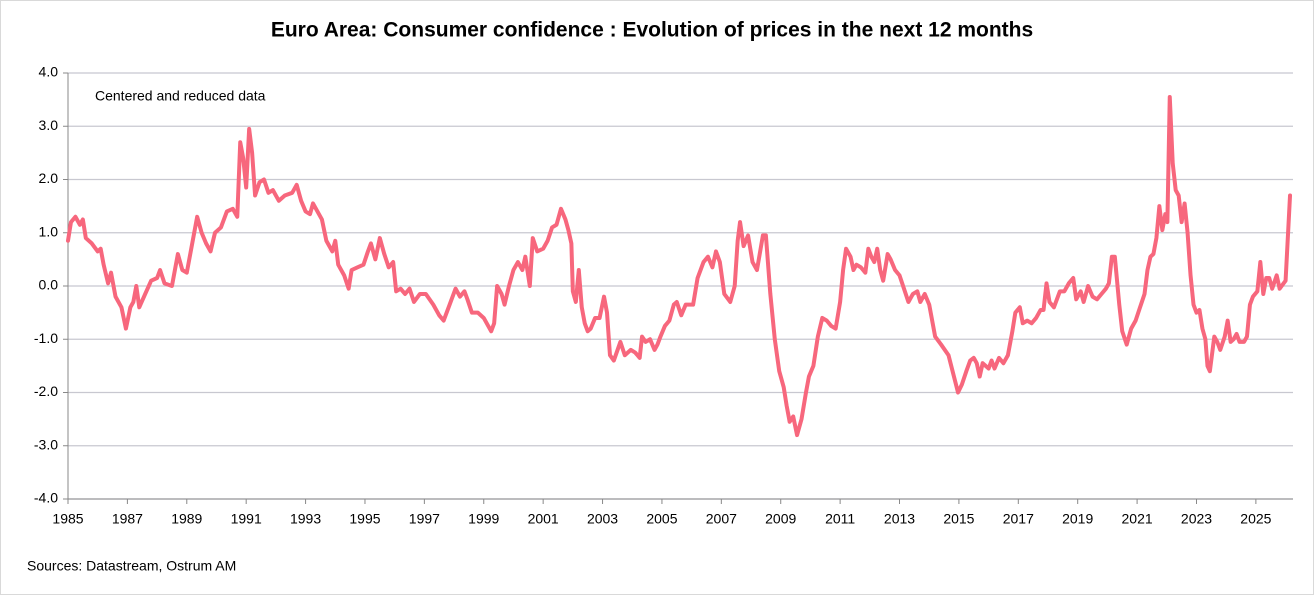  I want to click on x-tick-label: 2009, so click(780, 519).